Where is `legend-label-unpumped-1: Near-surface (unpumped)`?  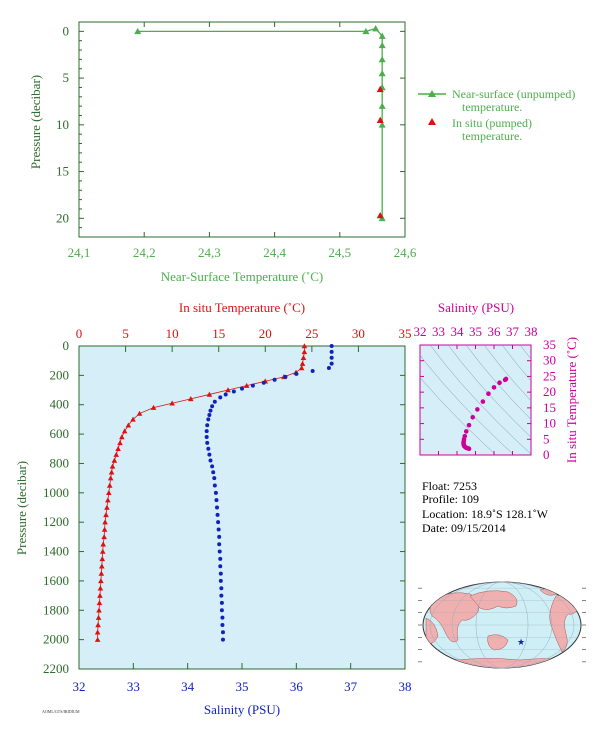 legend-label-unpumped-1: Near-surface (unpumped) is located at coordinates (513, 94).